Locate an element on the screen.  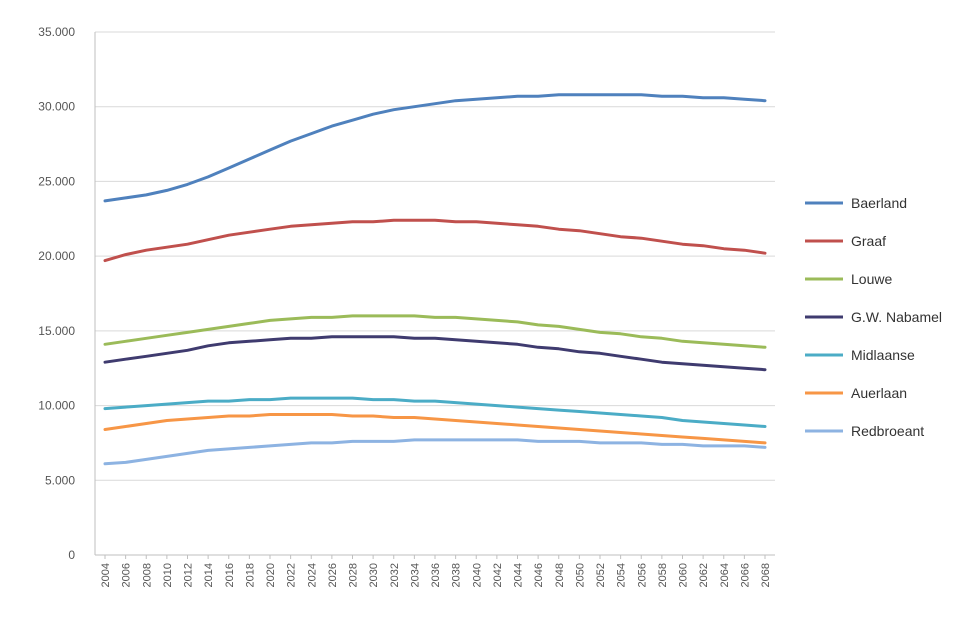
legend-label: G.W. Nabamel is located at coordinates (896, 317).